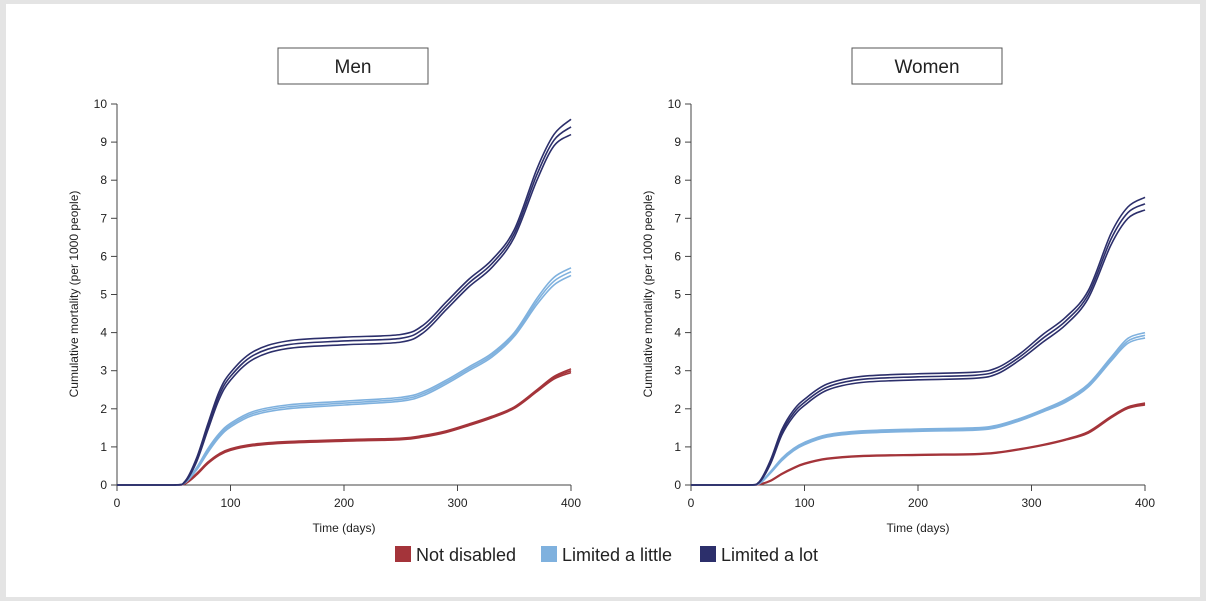 The image size is (1206, 601). I want to click on legend-label: Not disabled, so click(466, 555).